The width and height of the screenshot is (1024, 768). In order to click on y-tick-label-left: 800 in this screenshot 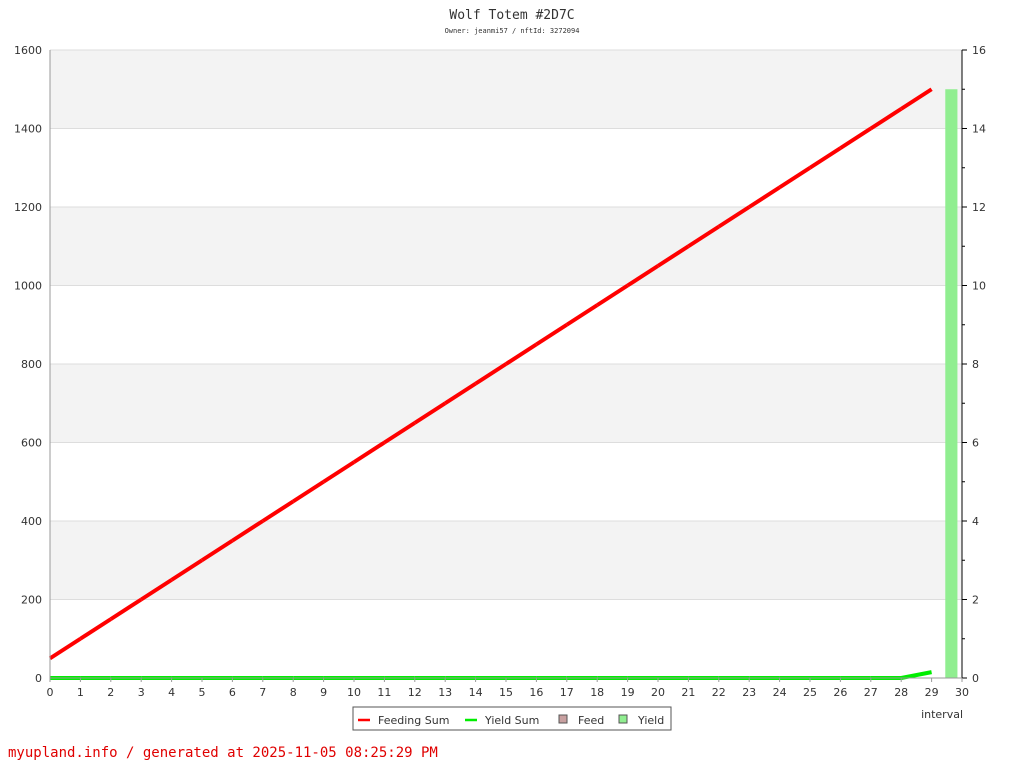, I will do `click(31, 364)`.